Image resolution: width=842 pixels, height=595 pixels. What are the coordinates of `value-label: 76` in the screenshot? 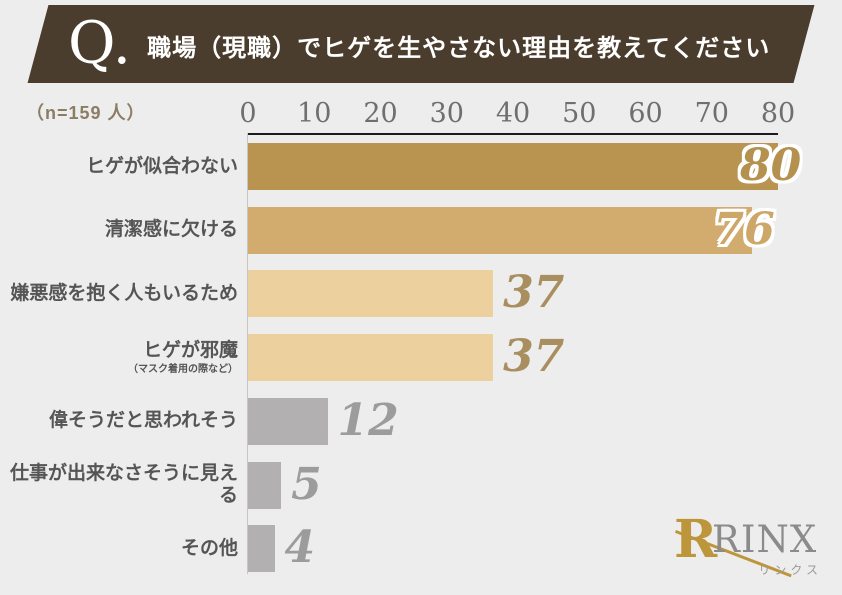 It's located at (744, 229).